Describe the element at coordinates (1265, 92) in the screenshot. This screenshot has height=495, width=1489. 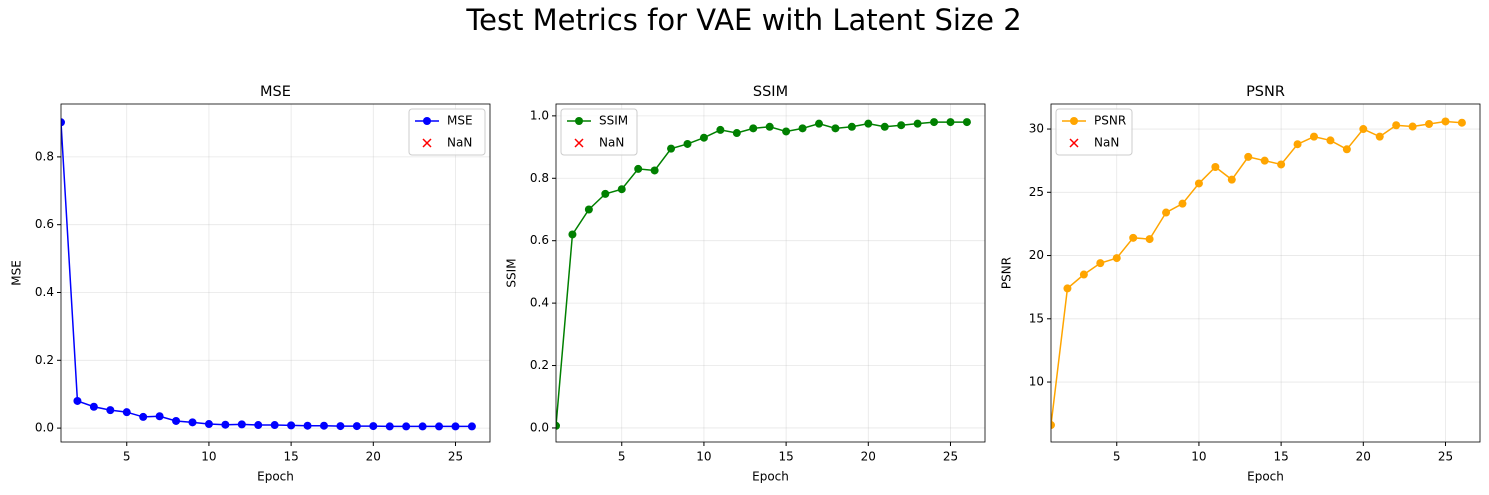
I see `axes-title: PSNR` at that location.